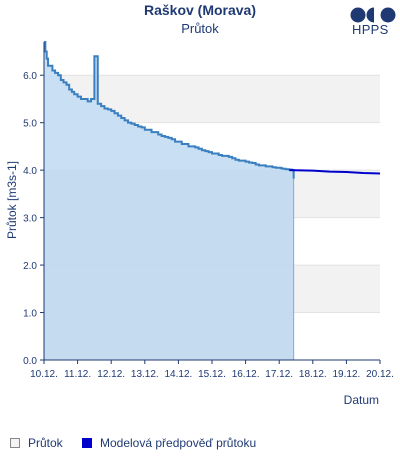  Describe the element at coordinates (111, 374) in the screenshot. I see `x-tick-label: 12.12.` at that location.